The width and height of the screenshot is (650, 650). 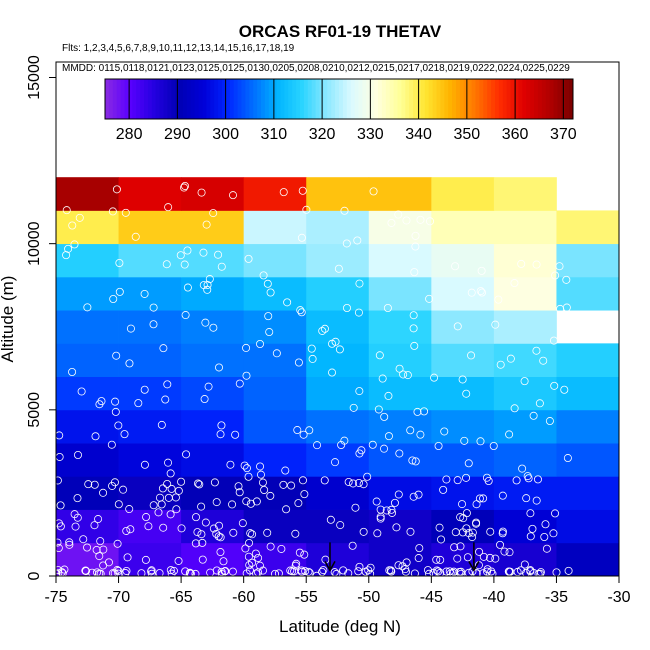 What do you see at coordinates (467, 134) in the screenshot?
I see `colorbar-tick-label: 350` at bounding box center [467, 134].